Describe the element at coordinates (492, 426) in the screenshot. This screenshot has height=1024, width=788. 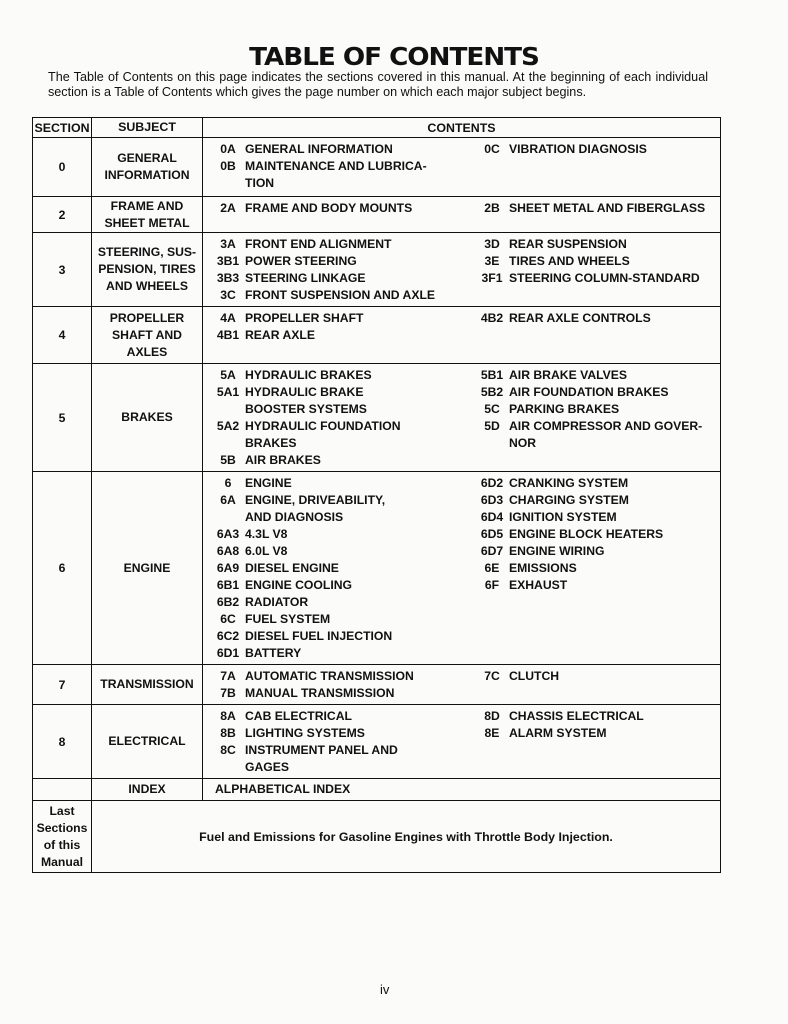
I see `entry-code: 5D` at that location.